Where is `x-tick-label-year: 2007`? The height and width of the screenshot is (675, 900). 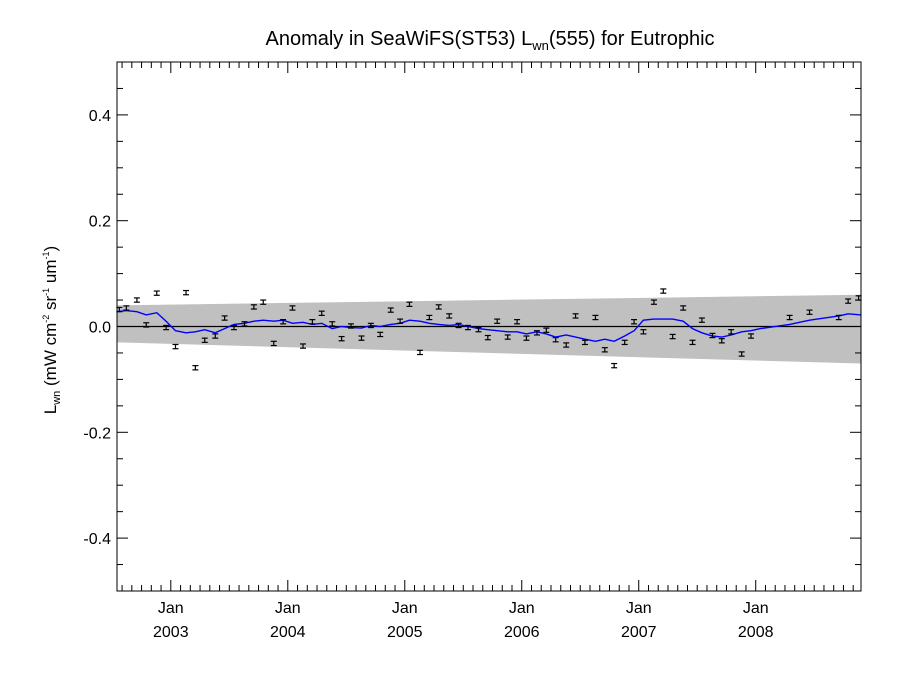 x-tick-label-year: 2007 is located at coordinates (639, 632).